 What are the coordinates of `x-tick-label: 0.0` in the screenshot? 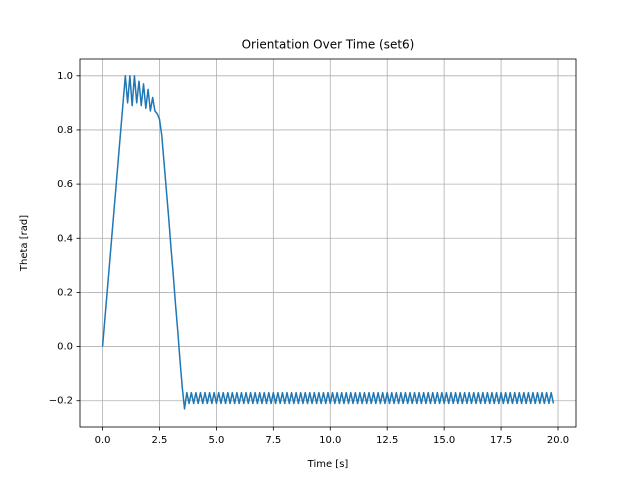 It's located at (103, 440).